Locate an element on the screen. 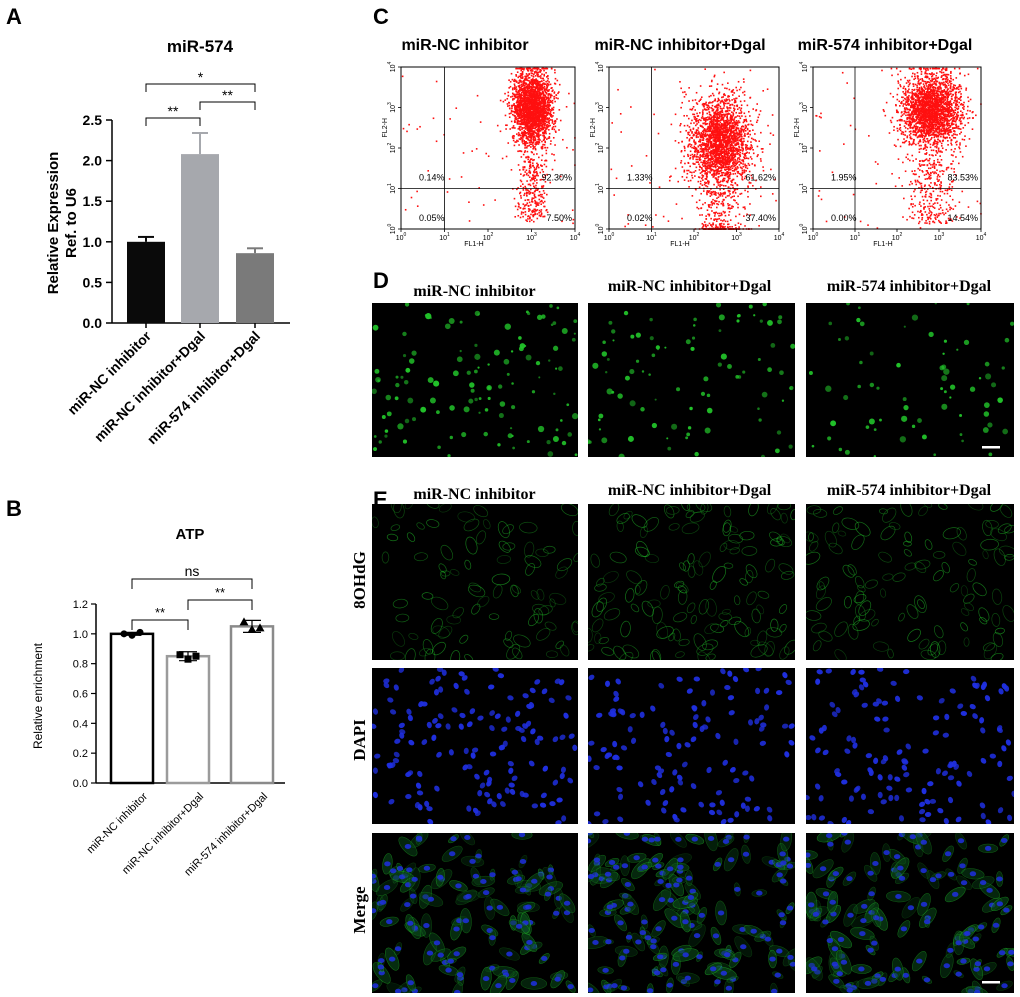 This screenshot has height=997, width=1020. chart-b-point is located at coordinates (180, 655).